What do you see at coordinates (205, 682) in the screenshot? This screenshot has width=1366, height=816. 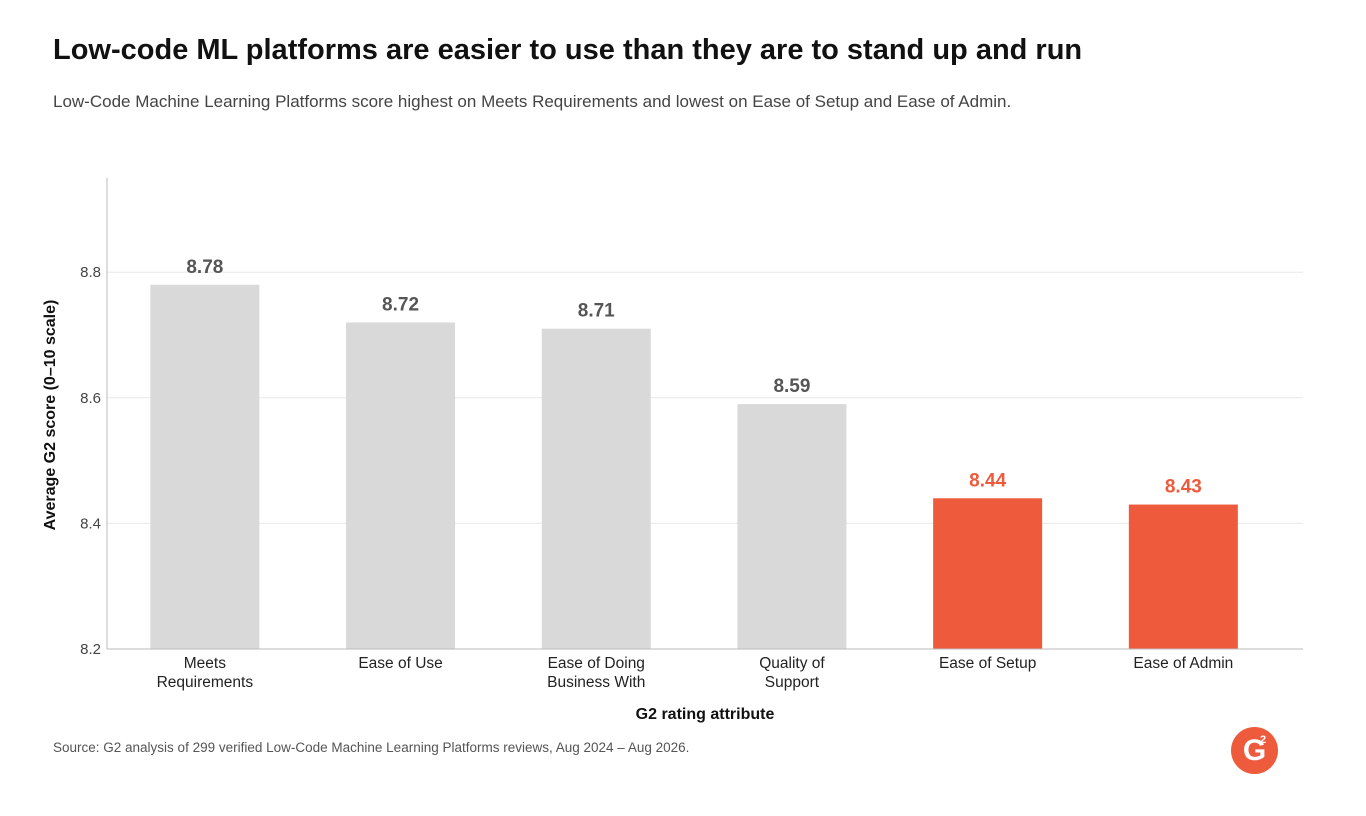 I see `x-tick-label: Requirements` at bounding box center [205, 682].